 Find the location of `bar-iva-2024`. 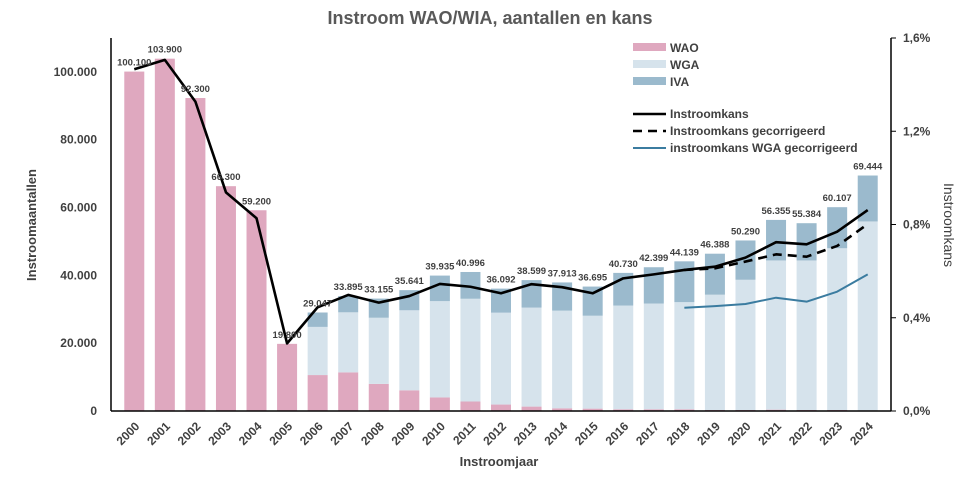

bar-iva-2024 is located at coordinates (867, 198).